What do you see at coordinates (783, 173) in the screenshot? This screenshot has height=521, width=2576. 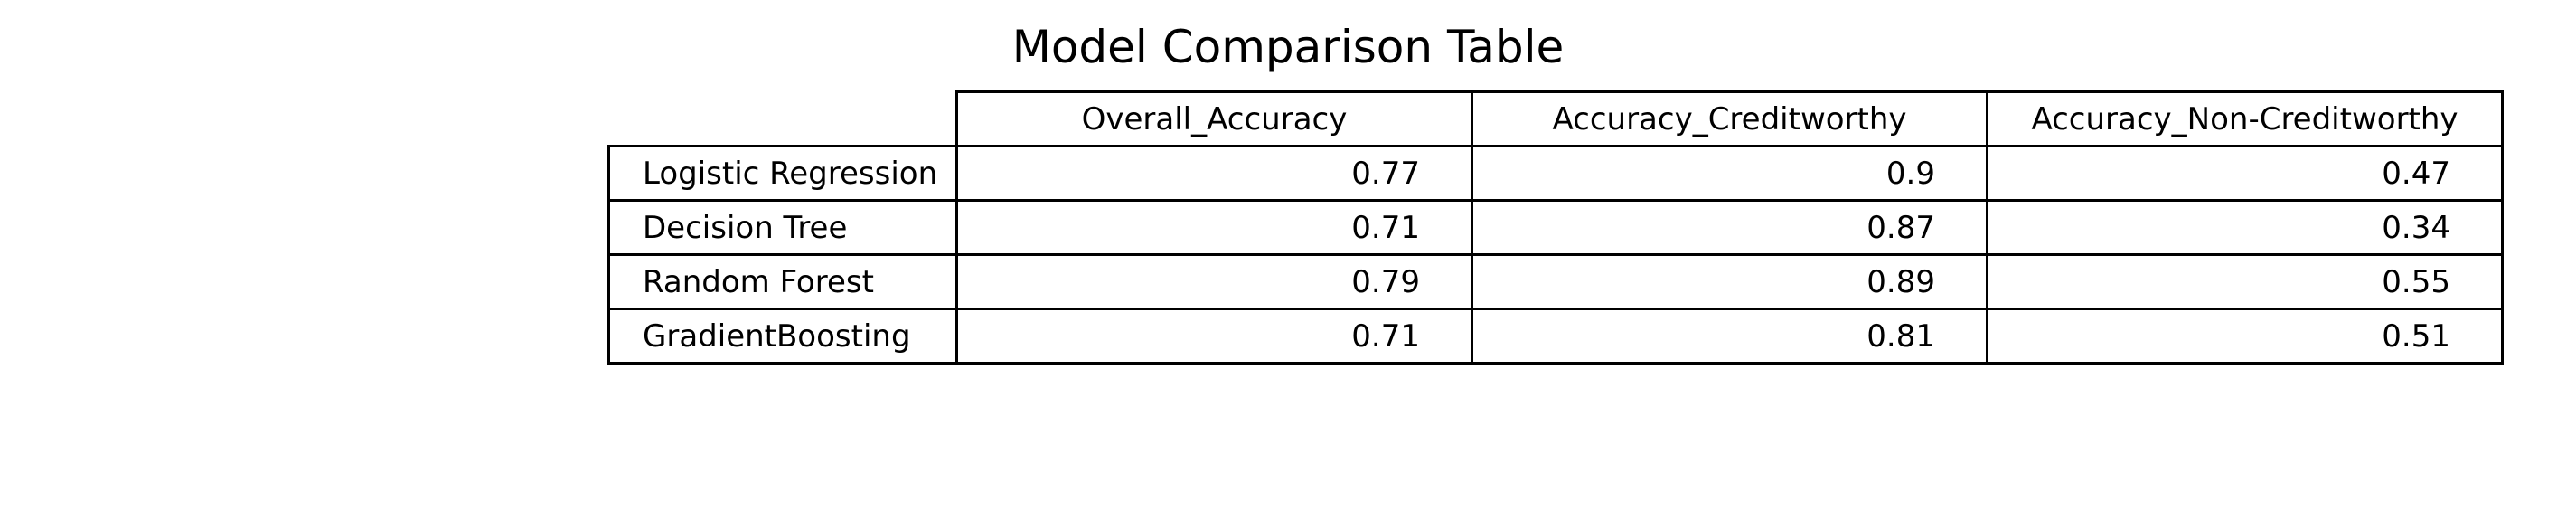 I see `row-header: Logistic Regression` at bounding box center [783, 173].